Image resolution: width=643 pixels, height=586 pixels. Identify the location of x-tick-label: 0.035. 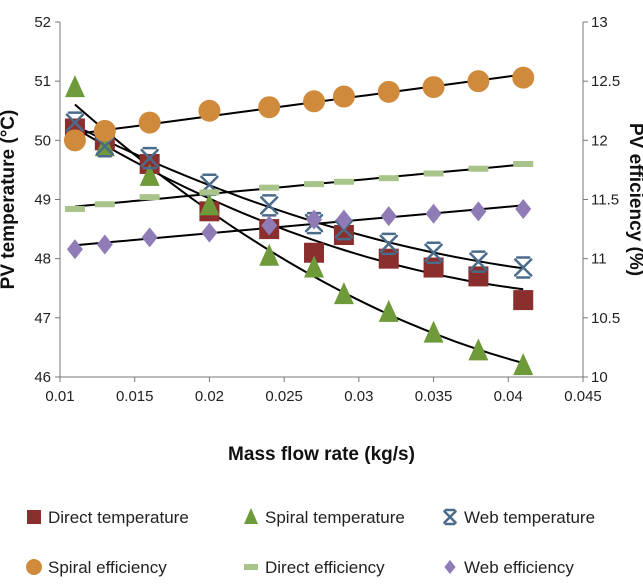
(434, 396).